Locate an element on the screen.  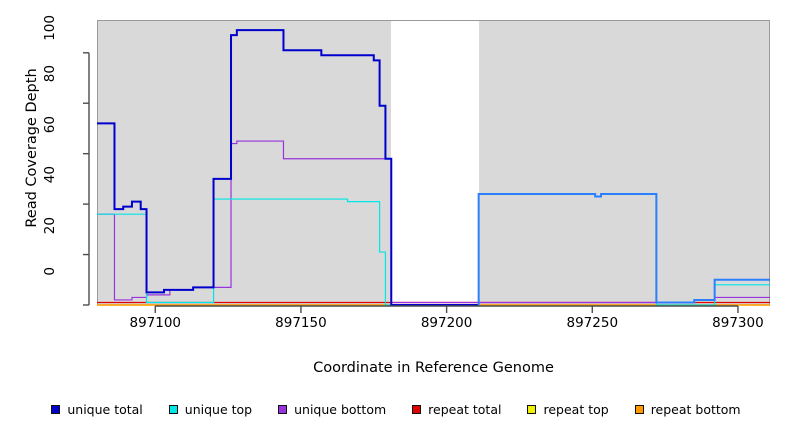
legend-label: repeat top is located at coordinates (576, 409).